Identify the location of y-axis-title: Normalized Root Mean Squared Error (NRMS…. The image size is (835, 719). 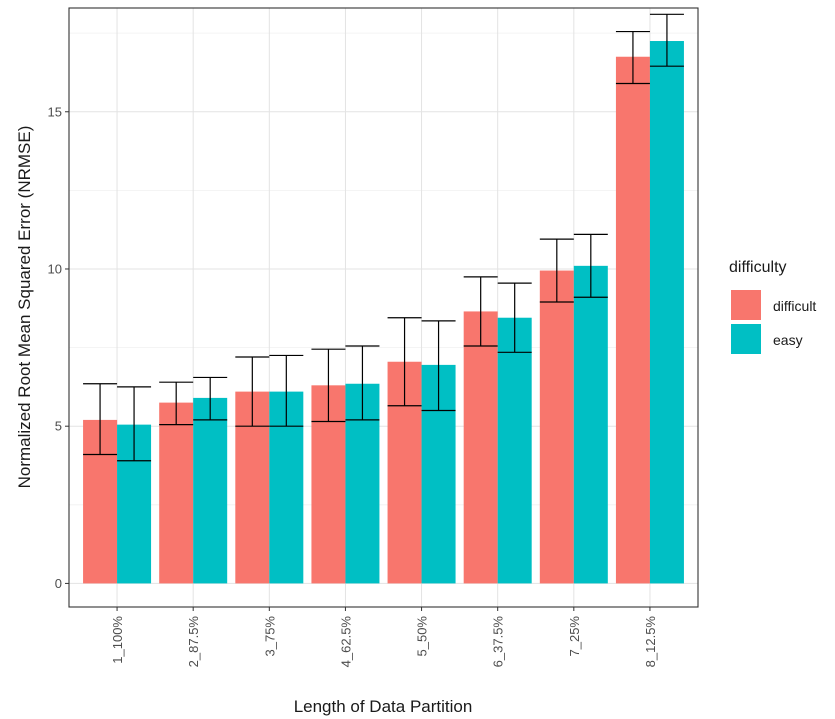
(24, 307).